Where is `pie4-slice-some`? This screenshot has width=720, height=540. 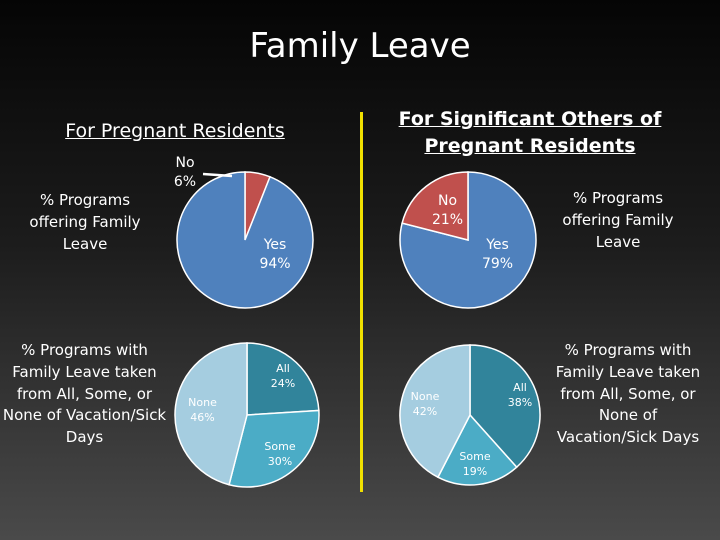
pie4-slice-some is located at coordinates (477, 449).